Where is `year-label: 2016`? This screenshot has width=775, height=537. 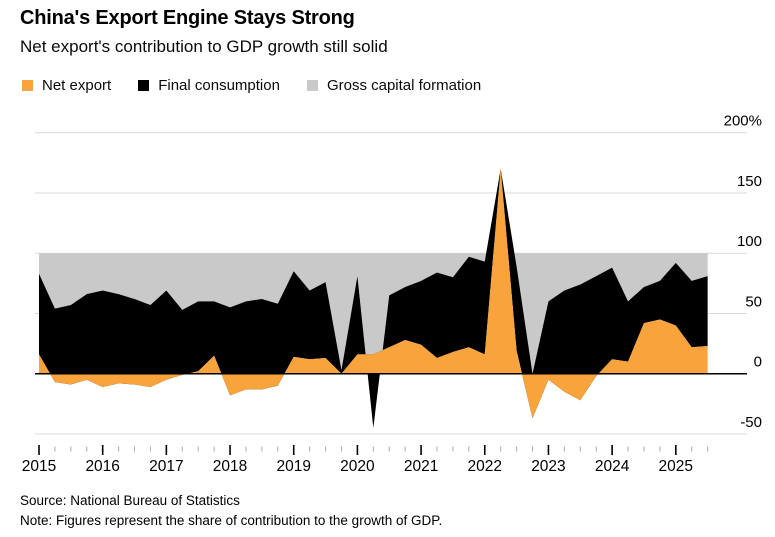 year-label: 2016 is located at coordinates (102, 466).